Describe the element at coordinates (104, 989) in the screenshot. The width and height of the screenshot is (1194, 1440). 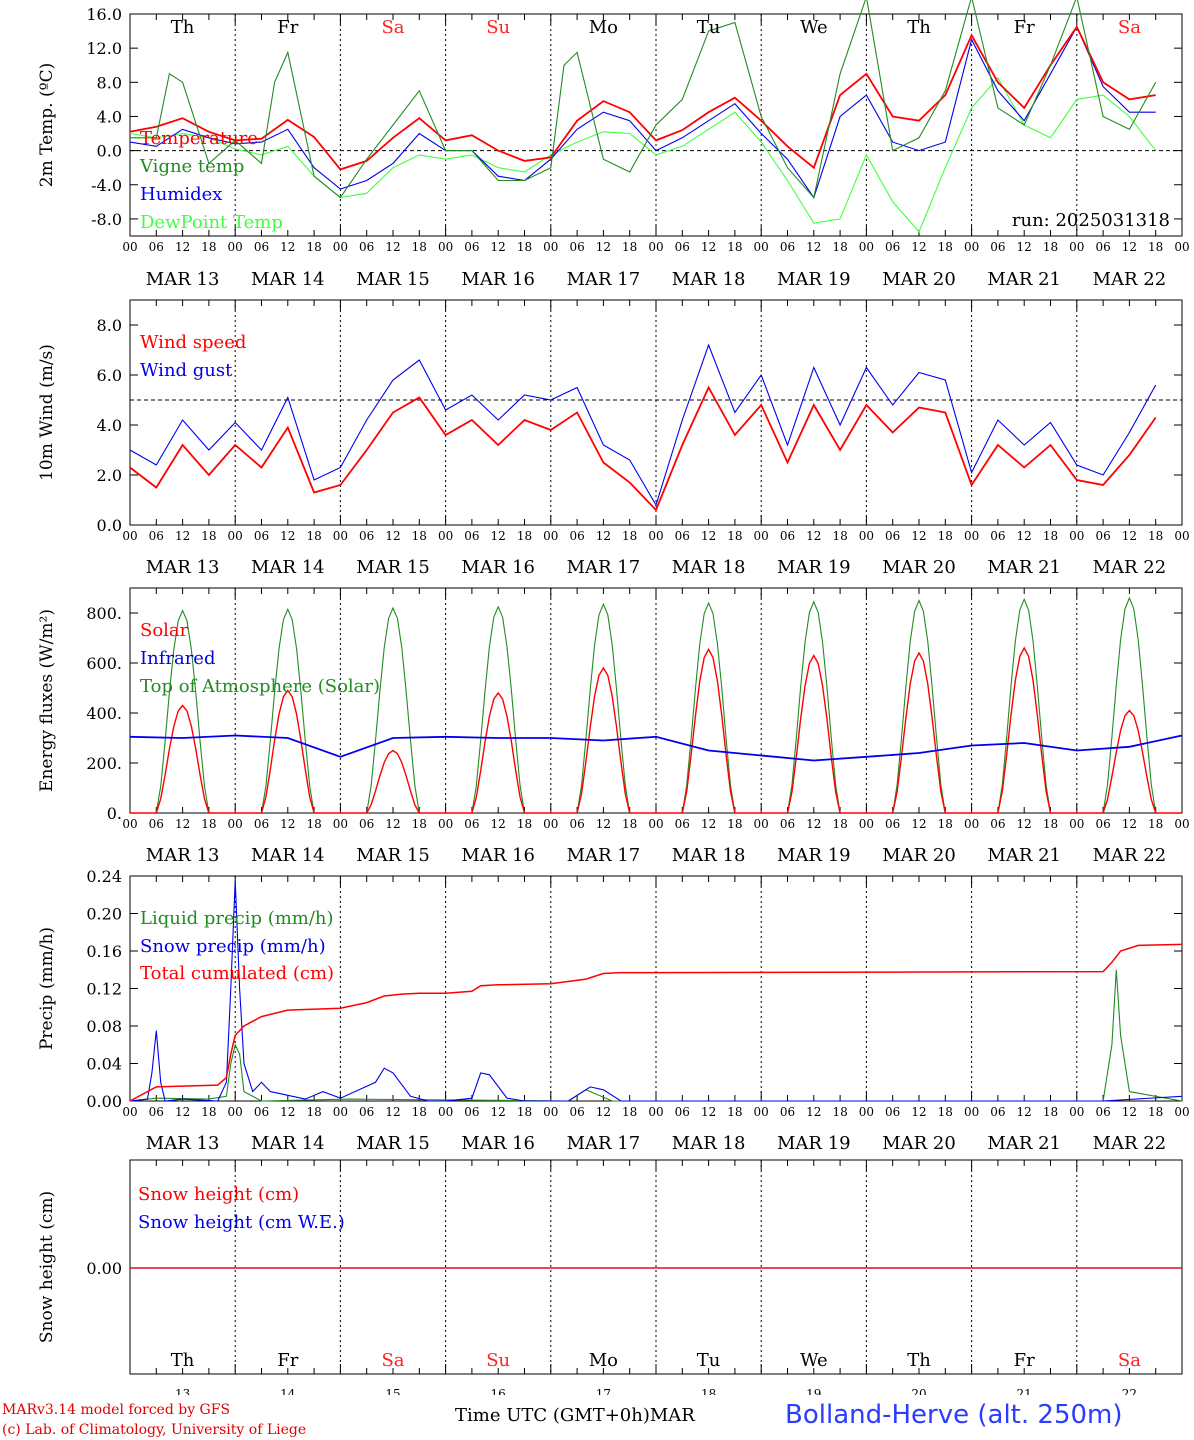
I see `y-tick-label: 0.12` at that location.